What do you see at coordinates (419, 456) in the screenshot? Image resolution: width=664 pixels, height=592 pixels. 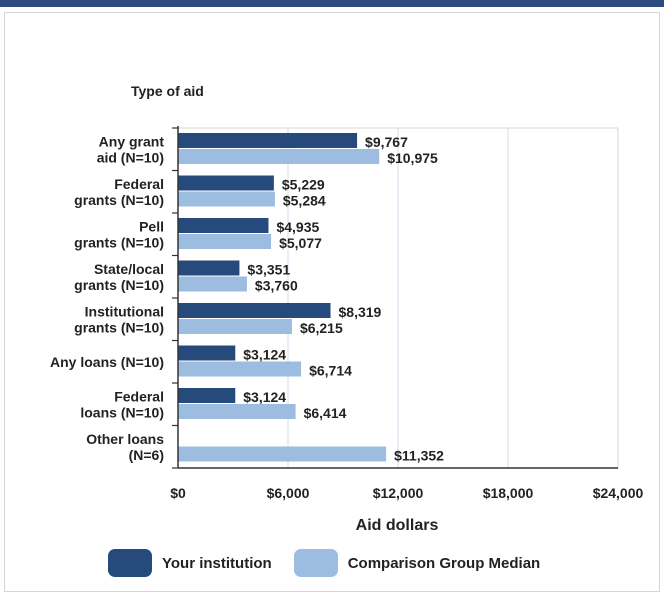 I see `data-label: $11,352` at bounding box center [419, 456].